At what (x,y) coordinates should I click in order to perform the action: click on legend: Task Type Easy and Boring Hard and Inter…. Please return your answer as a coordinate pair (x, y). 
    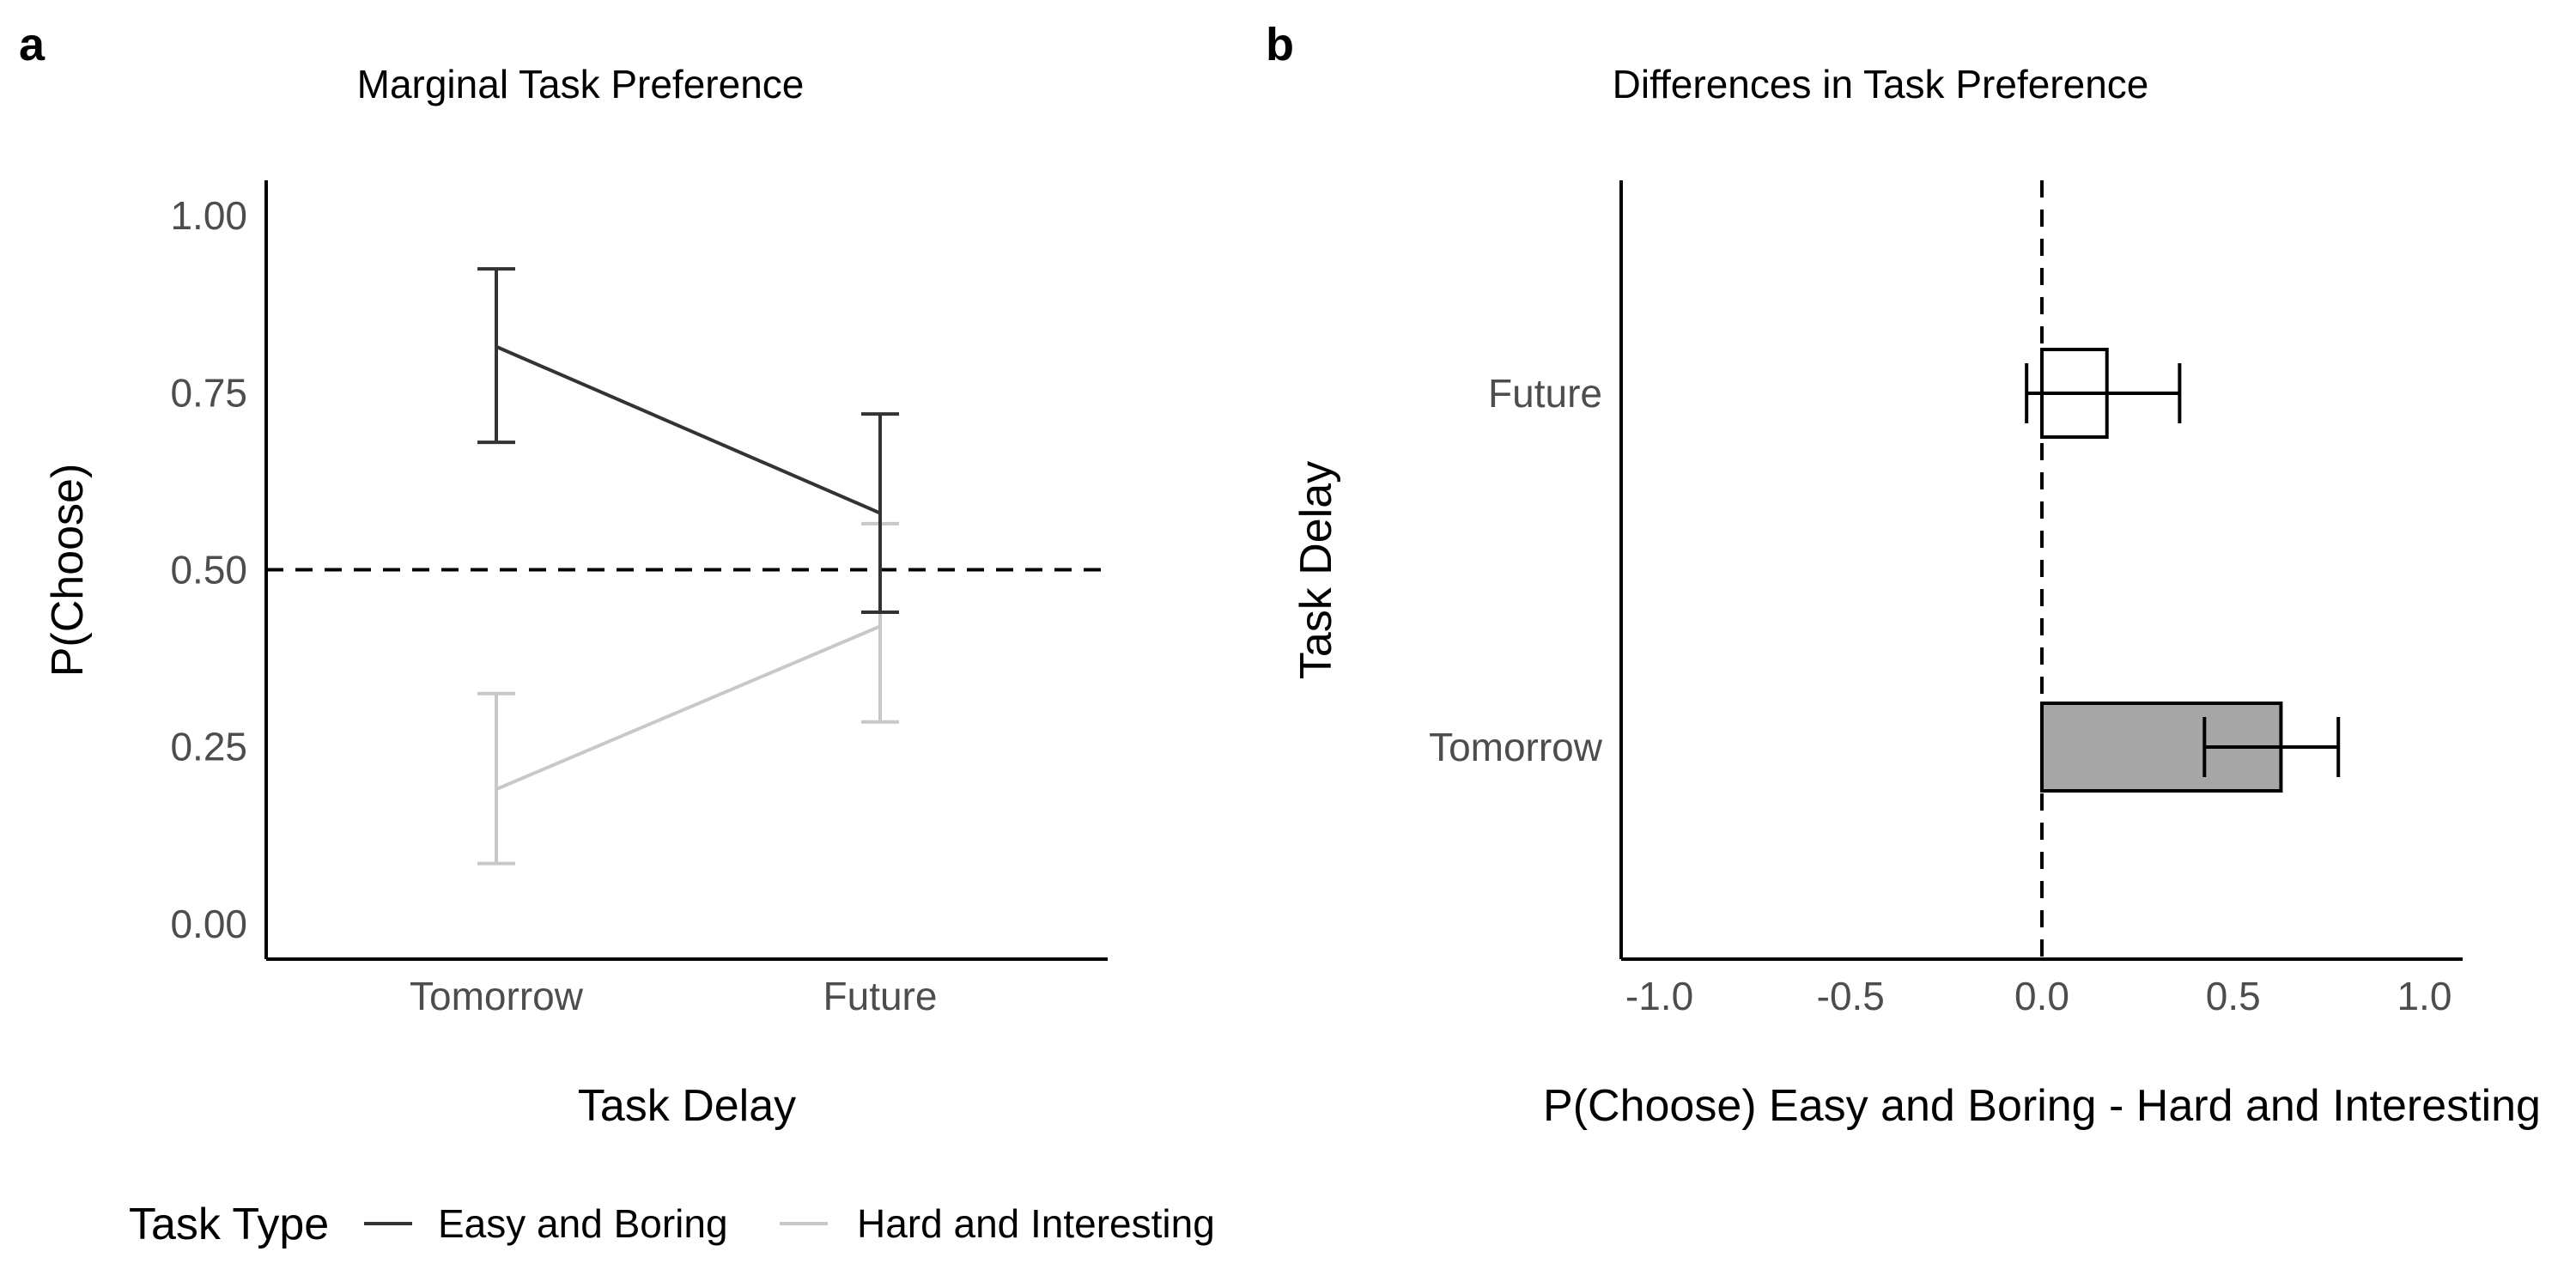
    Looking at the image, I should click on (672, 1224).